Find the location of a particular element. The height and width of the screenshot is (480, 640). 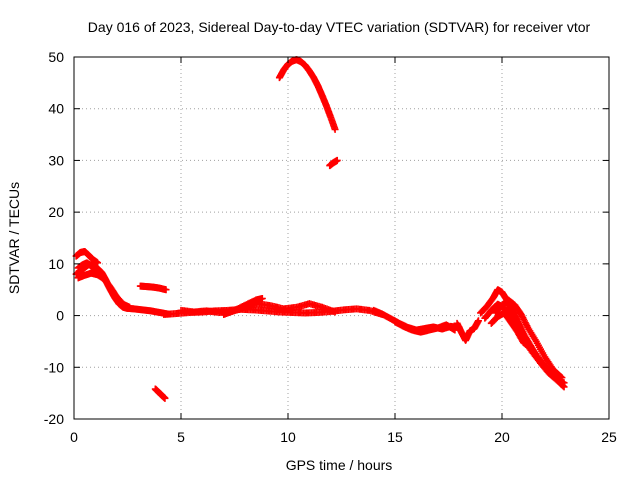

y-tick-label: 30 is located at coordinates (56, 160).